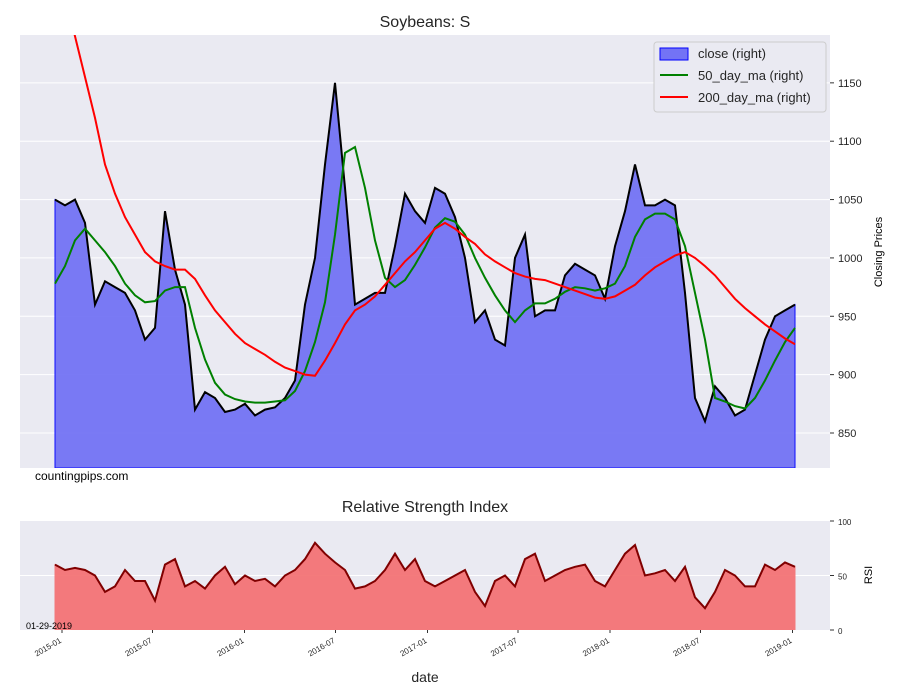 This screenshot has height=700, width=900. What do you see at coordinates (48, 647) in the screenshot?
I see `x-tick-label: 2015-01` at bounding box center [48, 647].